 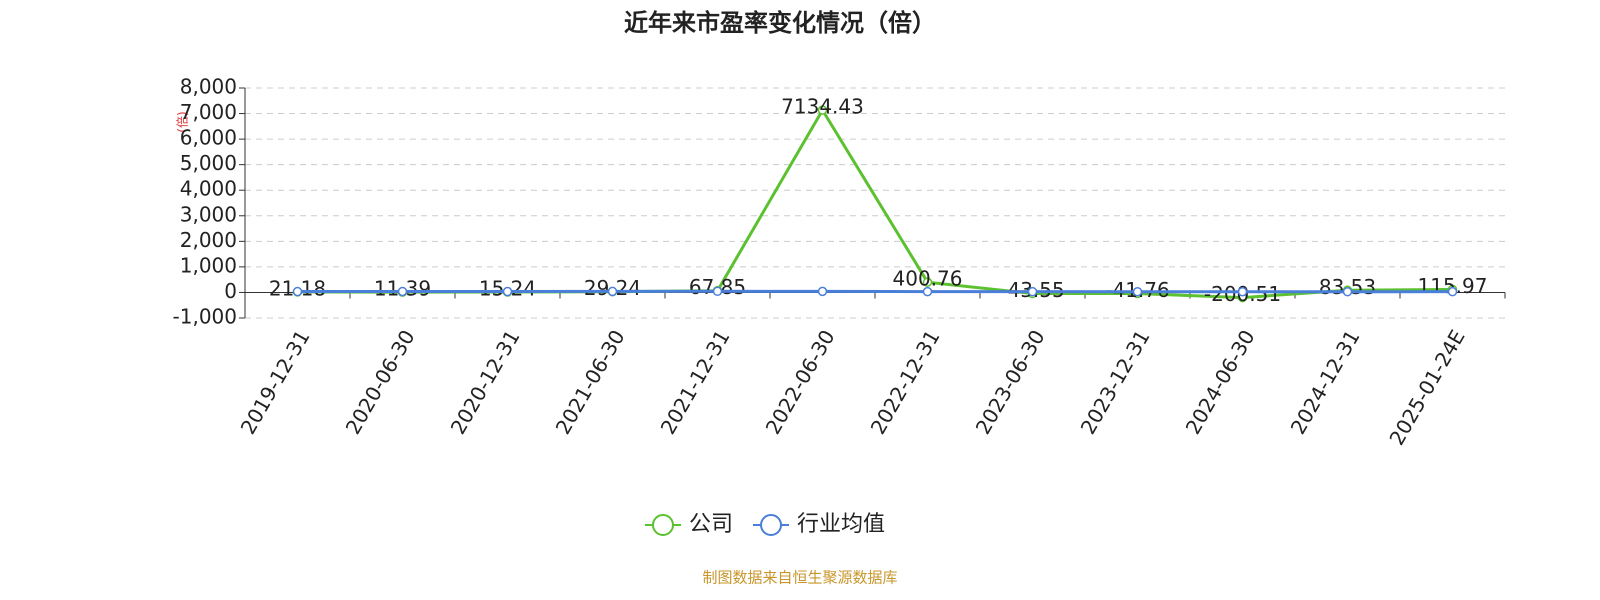 I want to click on y-tick-label: -1,000, so click(x=205, y=317).